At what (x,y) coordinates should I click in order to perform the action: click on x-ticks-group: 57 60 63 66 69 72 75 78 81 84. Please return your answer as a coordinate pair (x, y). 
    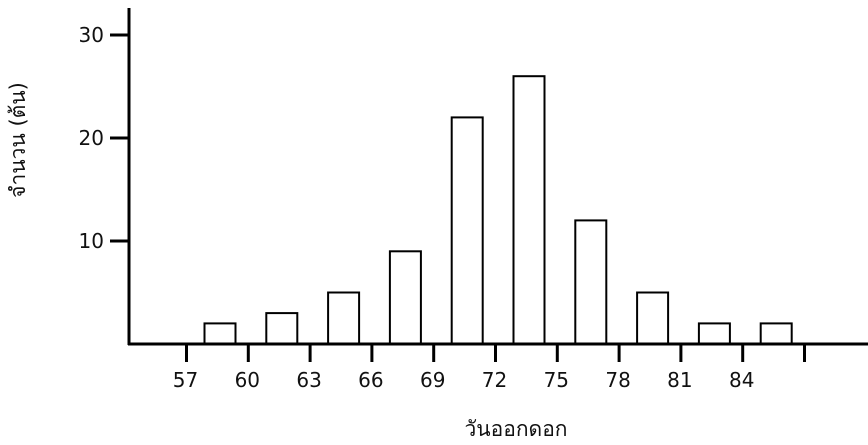
    Looking at the image, I should click on (489, 368).